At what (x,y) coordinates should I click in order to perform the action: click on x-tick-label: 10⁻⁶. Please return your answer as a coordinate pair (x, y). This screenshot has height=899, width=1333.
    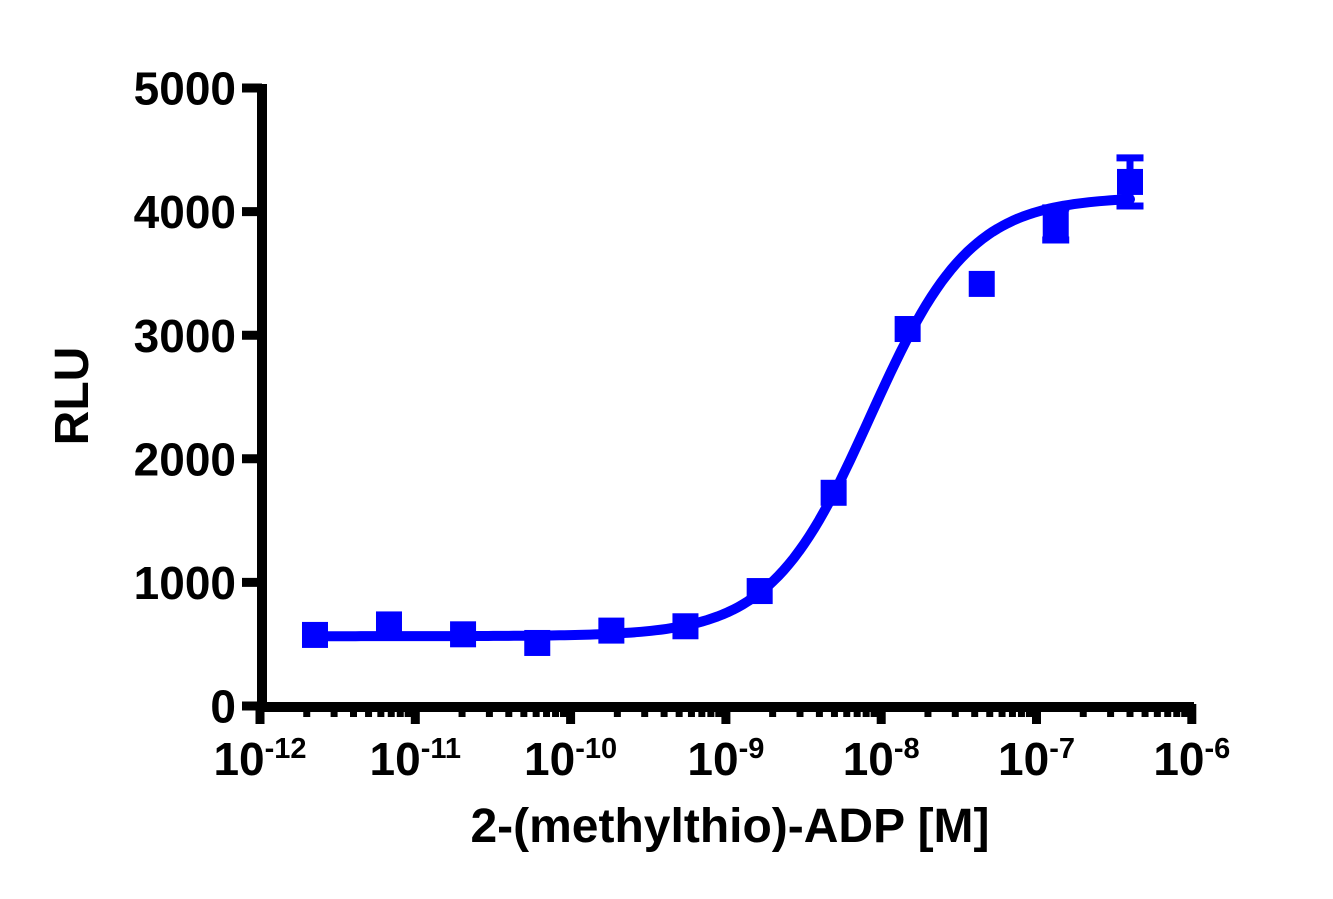
    Looking at the image, I should click on (1191, 759).